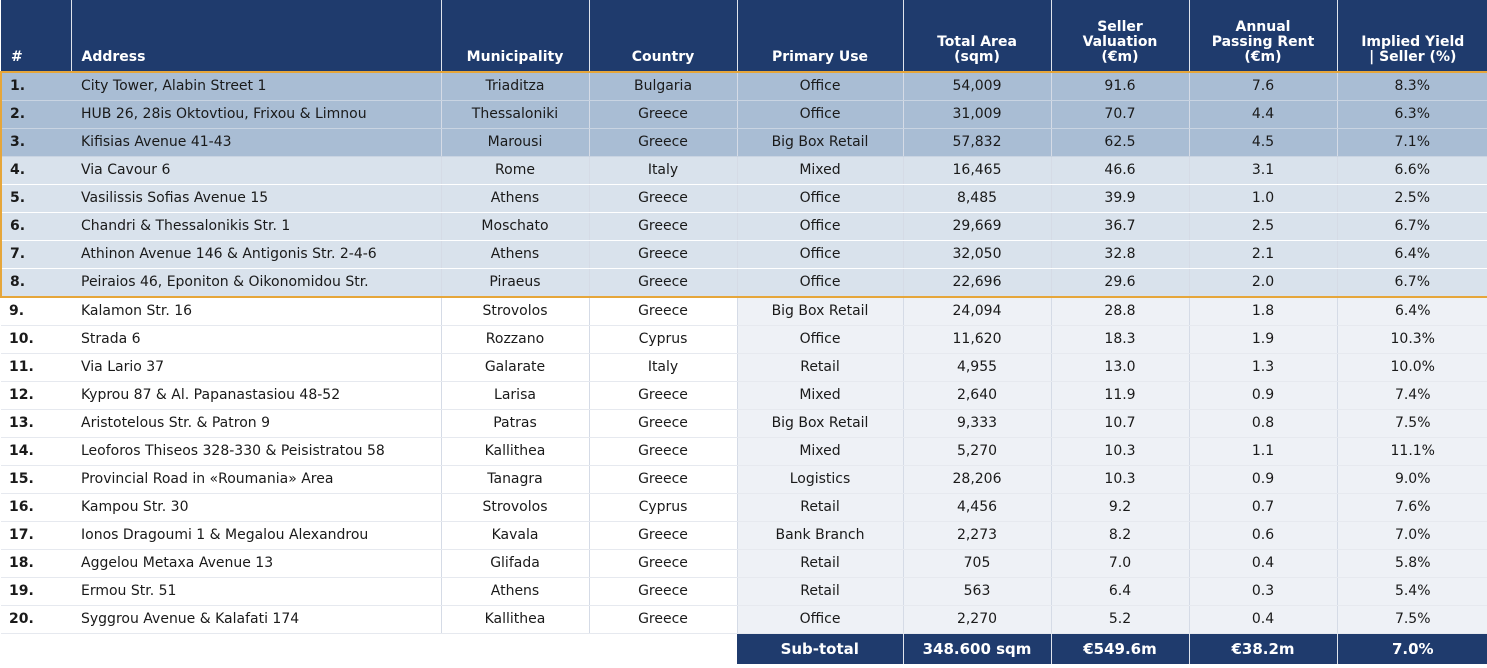  What do you see at coordinates (1119, 619) in the screenshot?
I see `row-seller-valuation: 5.2` at bounding box center [1119, 619].